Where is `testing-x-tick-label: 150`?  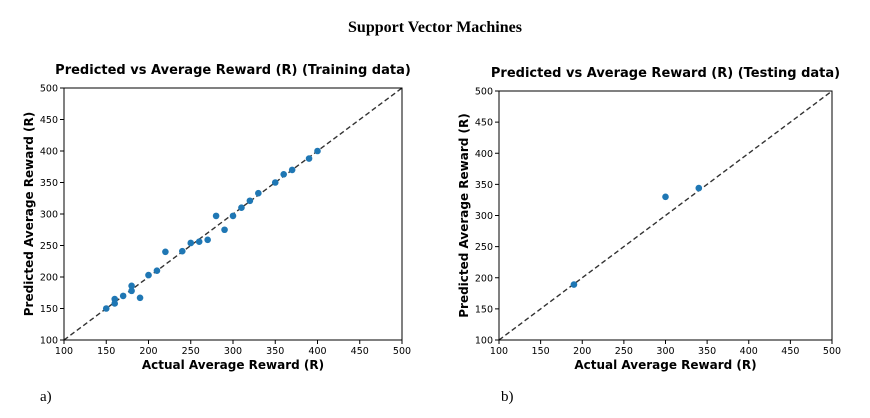
testing-x-tick-label: 150 is located at coordinates (541, 351).